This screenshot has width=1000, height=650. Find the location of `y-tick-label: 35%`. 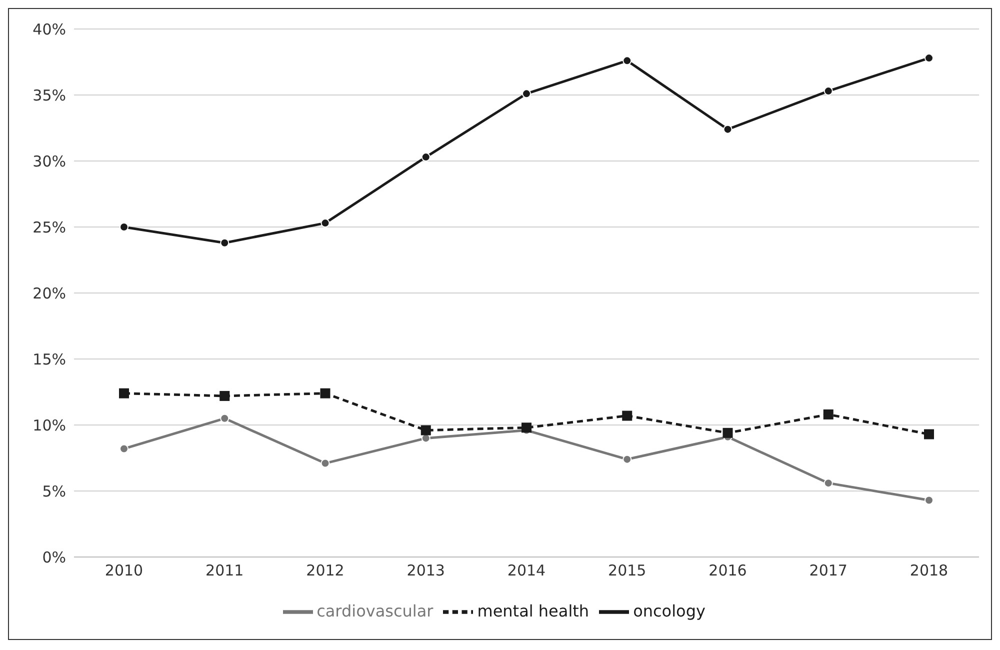

y-tick-label: 35% is located at coordinates (49, 95).